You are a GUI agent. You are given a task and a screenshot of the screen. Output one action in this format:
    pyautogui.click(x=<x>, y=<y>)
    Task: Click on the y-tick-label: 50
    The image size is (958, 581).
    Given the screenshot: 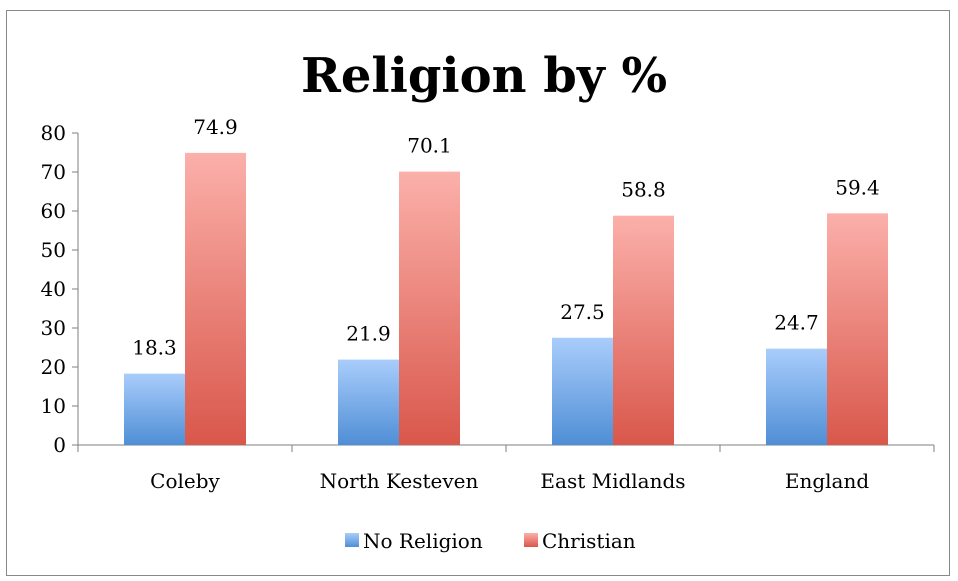 What is the action you would take?
    pyautogui.click(x=53, y=250)
    